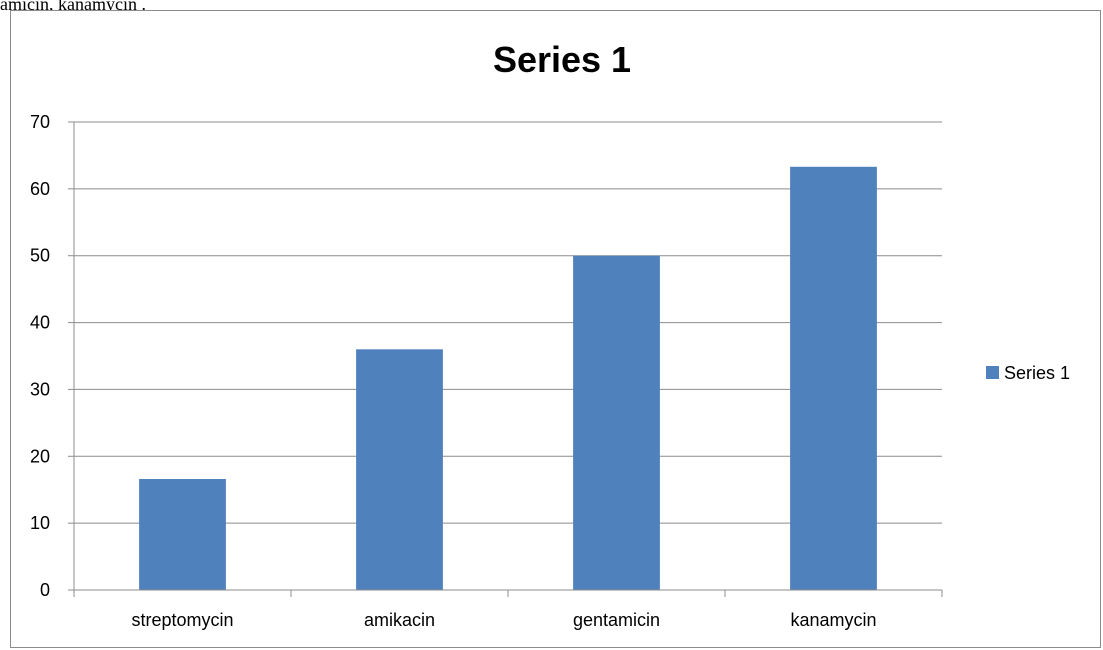 Image resolution: width=1103 pixels, height=650 pixels. What do you see at coordinates (40, 523) in the screenshot?
I see `y-tick-label: 10` at bounding box center [40, 523].